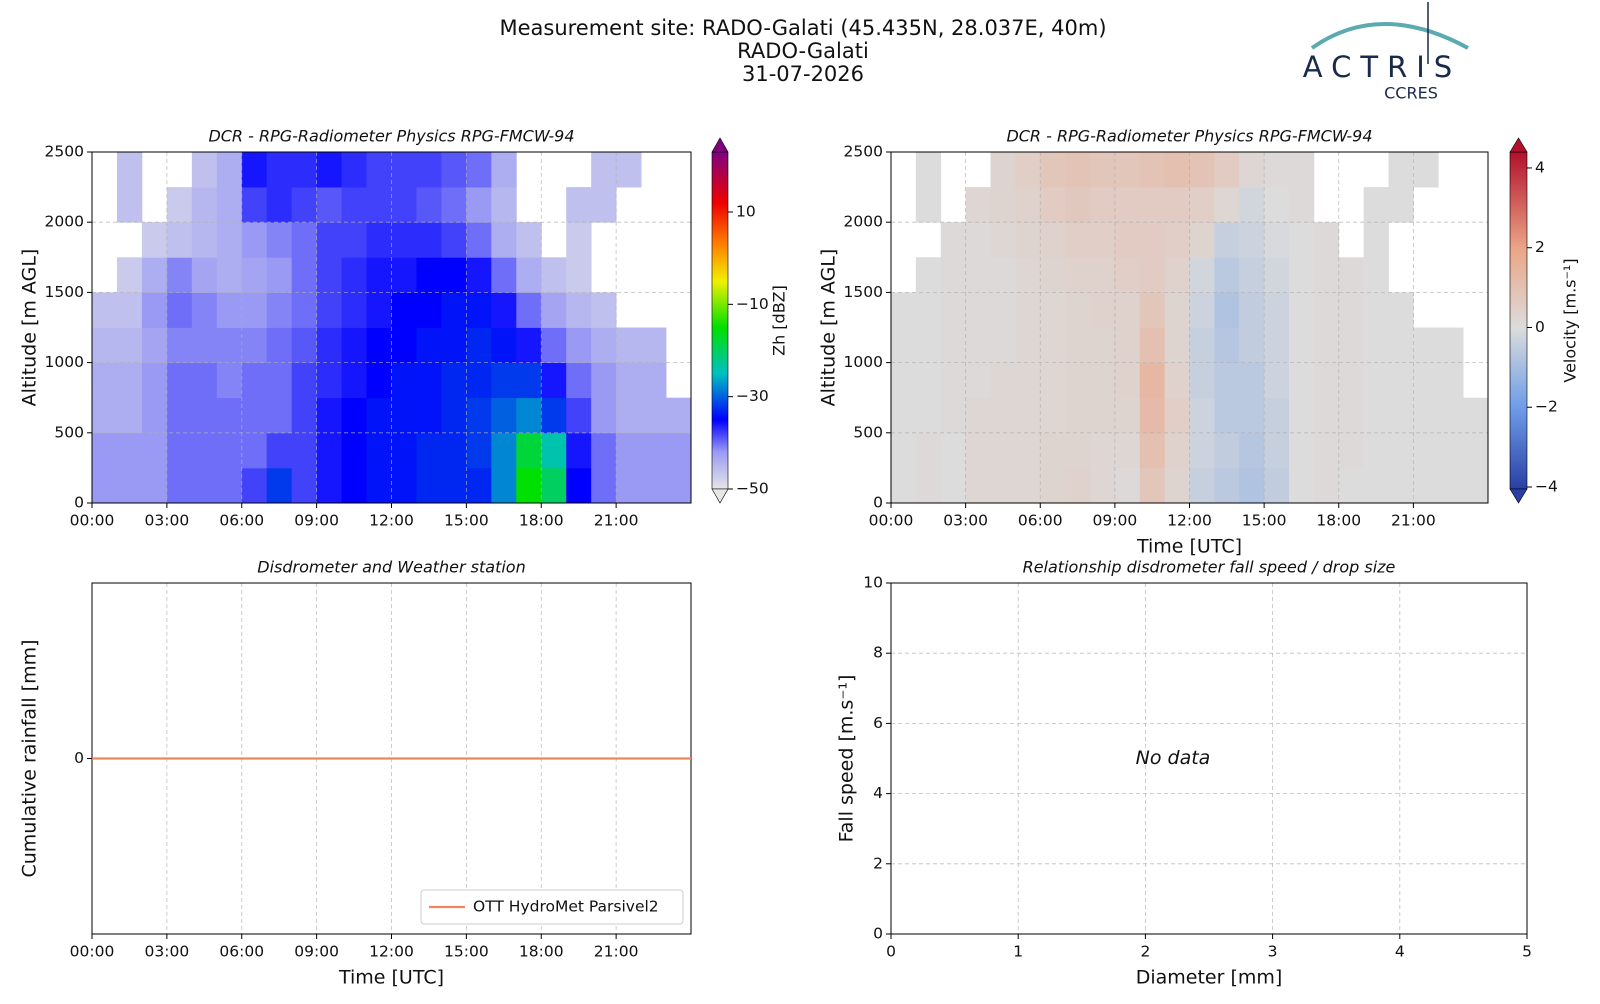 Image resolution: width=1600 pixels, height=1004 pixels. Describe the element at coordinates (752, 489) in the screenshot. I see `colorbar-tick-label: −50` at that location.